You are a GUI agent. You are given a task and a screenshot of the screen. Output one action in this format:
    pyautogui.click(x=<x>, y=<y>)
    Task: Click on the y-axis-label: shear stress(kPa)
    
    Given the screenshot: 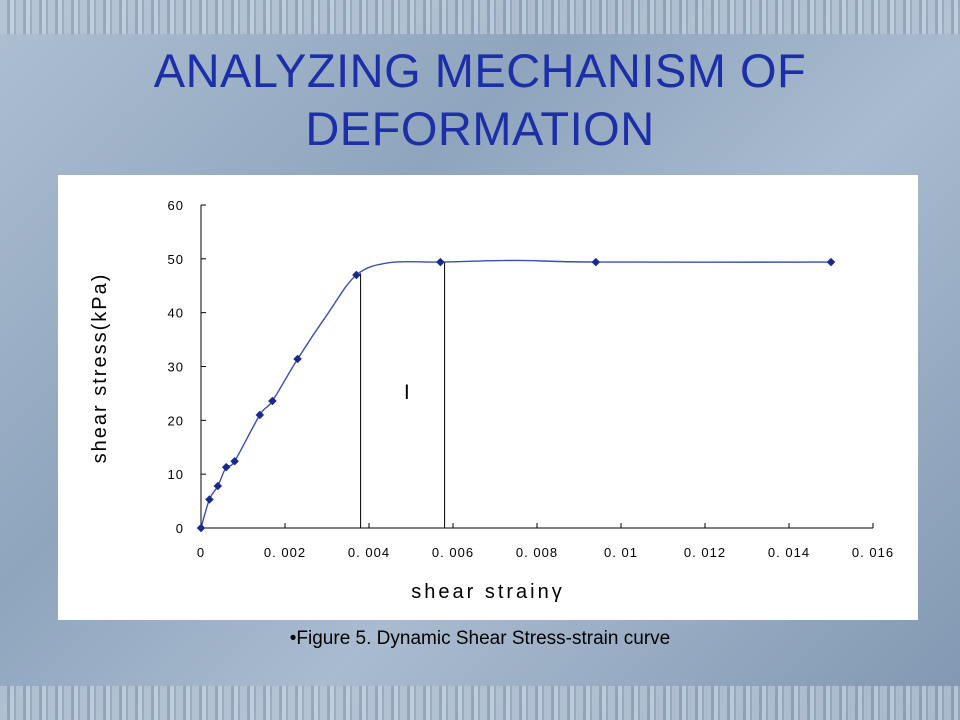 What is the action you would take?
    pyautogui.click(x=100, y=368)
    